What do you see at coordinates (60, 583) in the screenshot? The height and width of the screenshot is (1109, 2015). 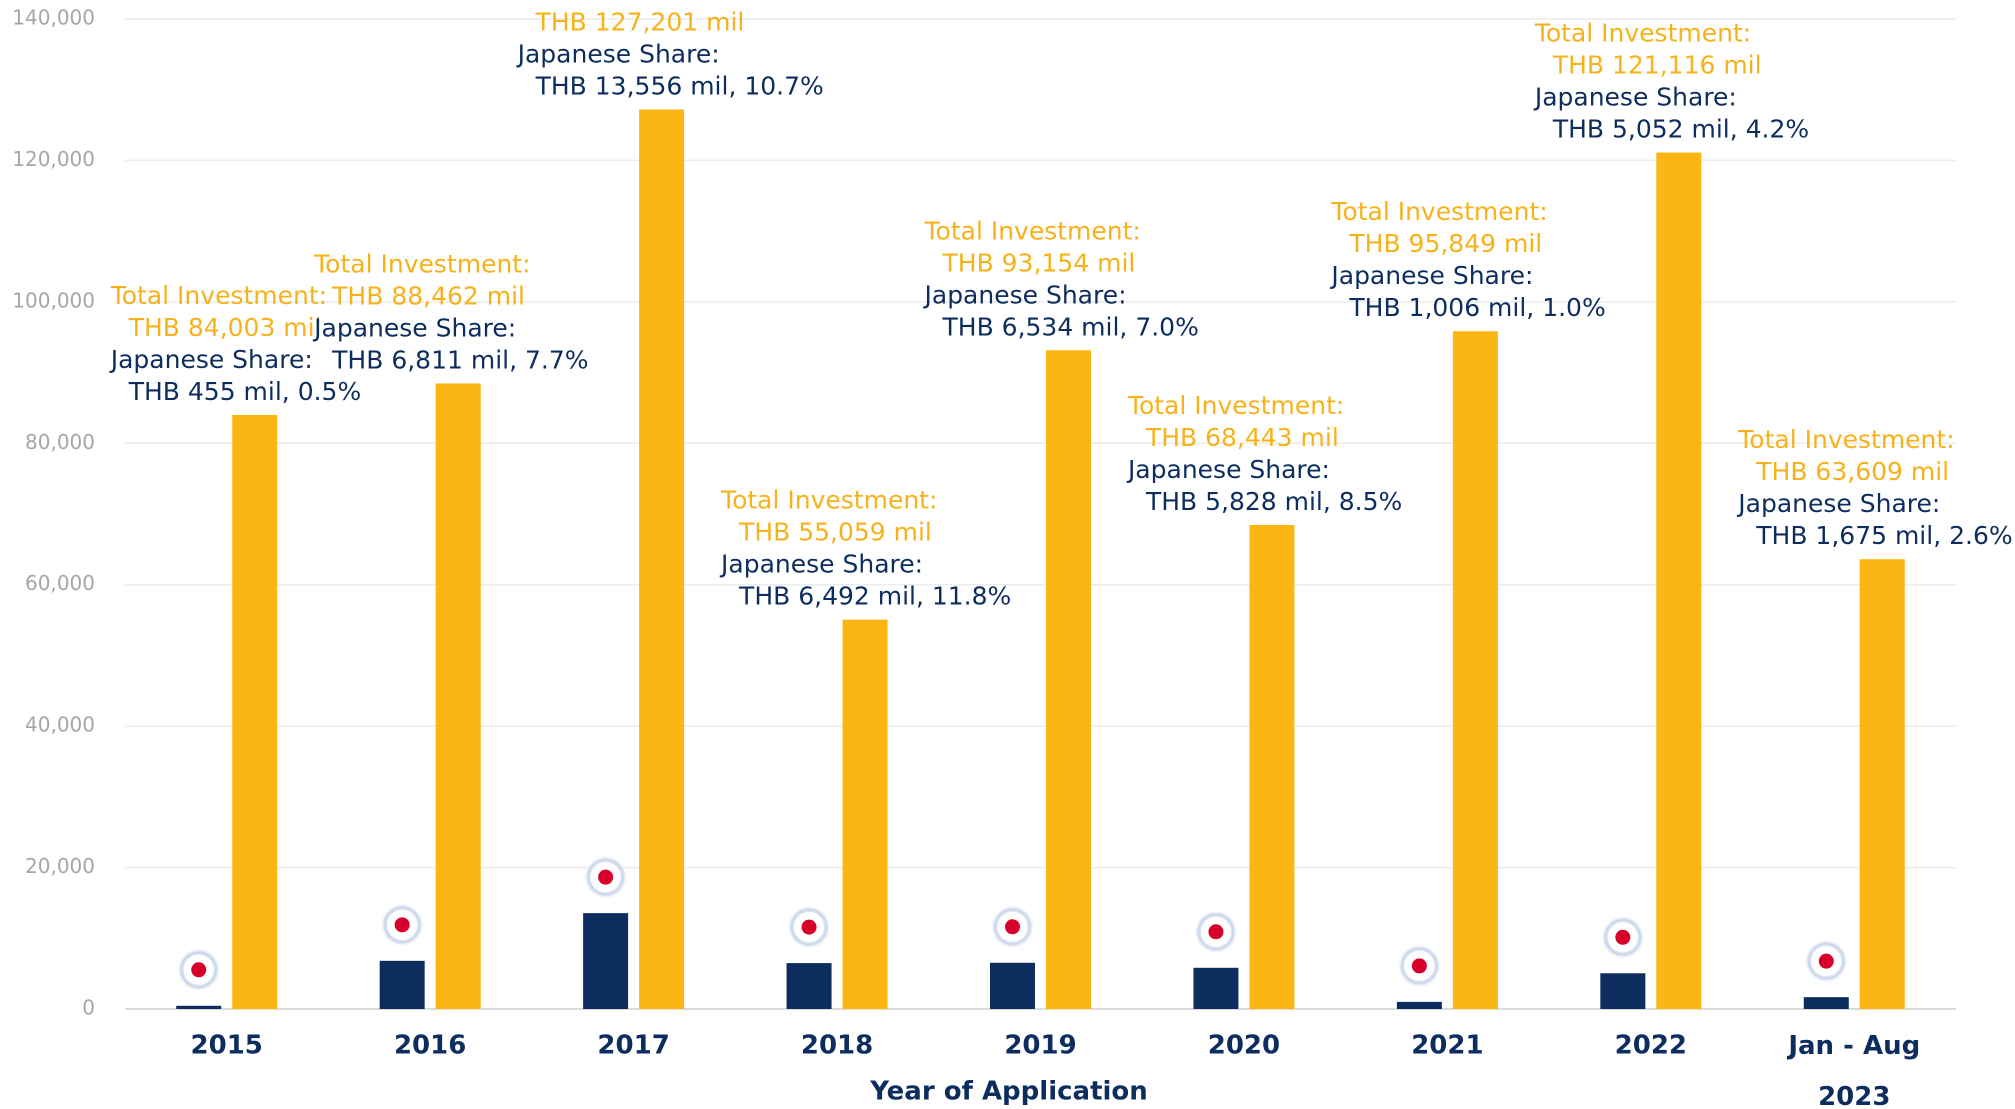 I see `y-tick-label: 60,000` at bounding box center [60, 583].